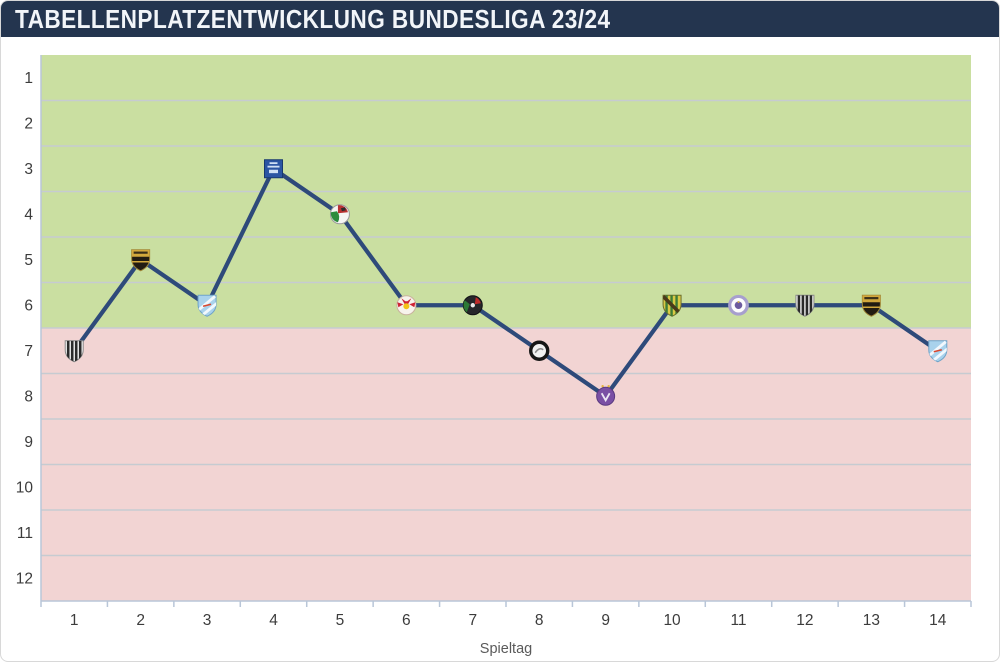 Image resolution: width=1000 pixels, height=662 pixels. What do you see at coordinates (938, 620) in the screenshot?
I see `svg-text: 14` at bounding box center [938, 620].